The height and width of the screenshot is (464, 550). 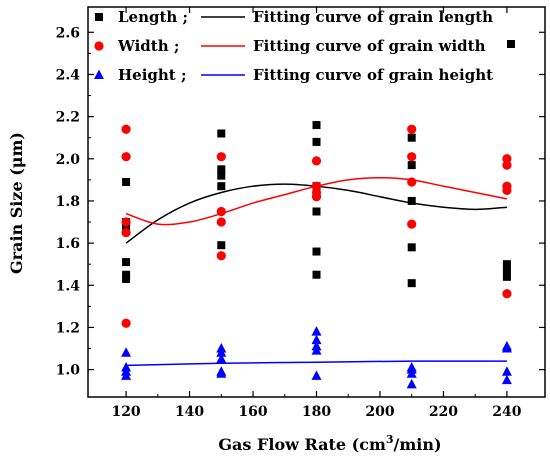 I want to click on x-tick-label: 120, so click(x=125, y=412).